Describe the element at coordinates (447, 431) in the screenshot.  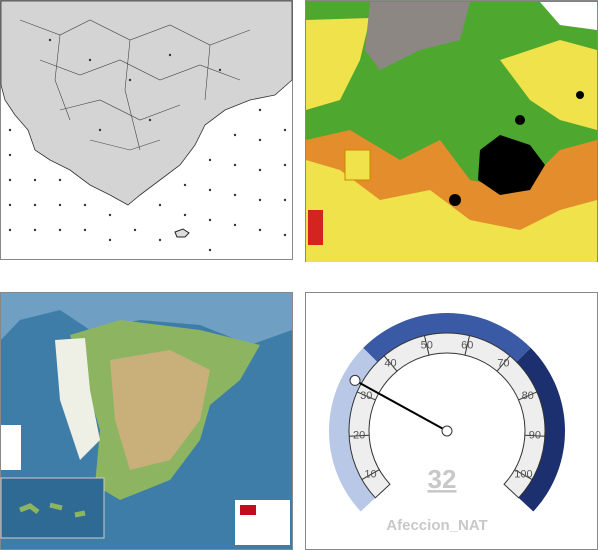
I see `needle-hub` at that location.